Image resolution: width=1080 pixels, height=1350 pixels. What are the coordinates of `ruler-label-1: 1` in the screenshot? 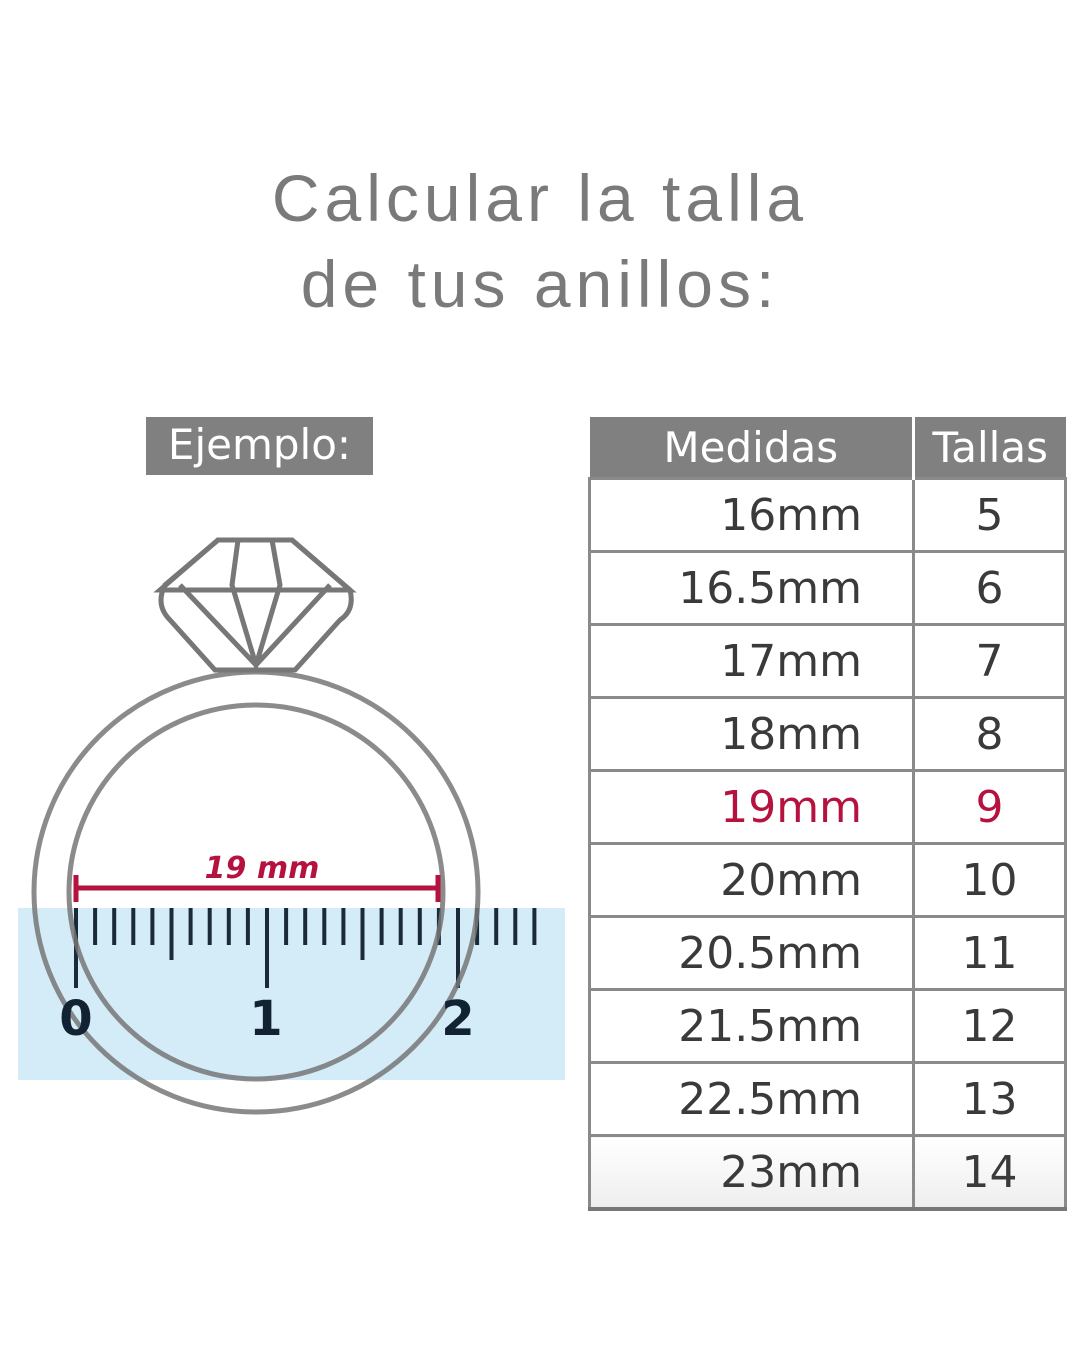 It's located at (265, 1019).